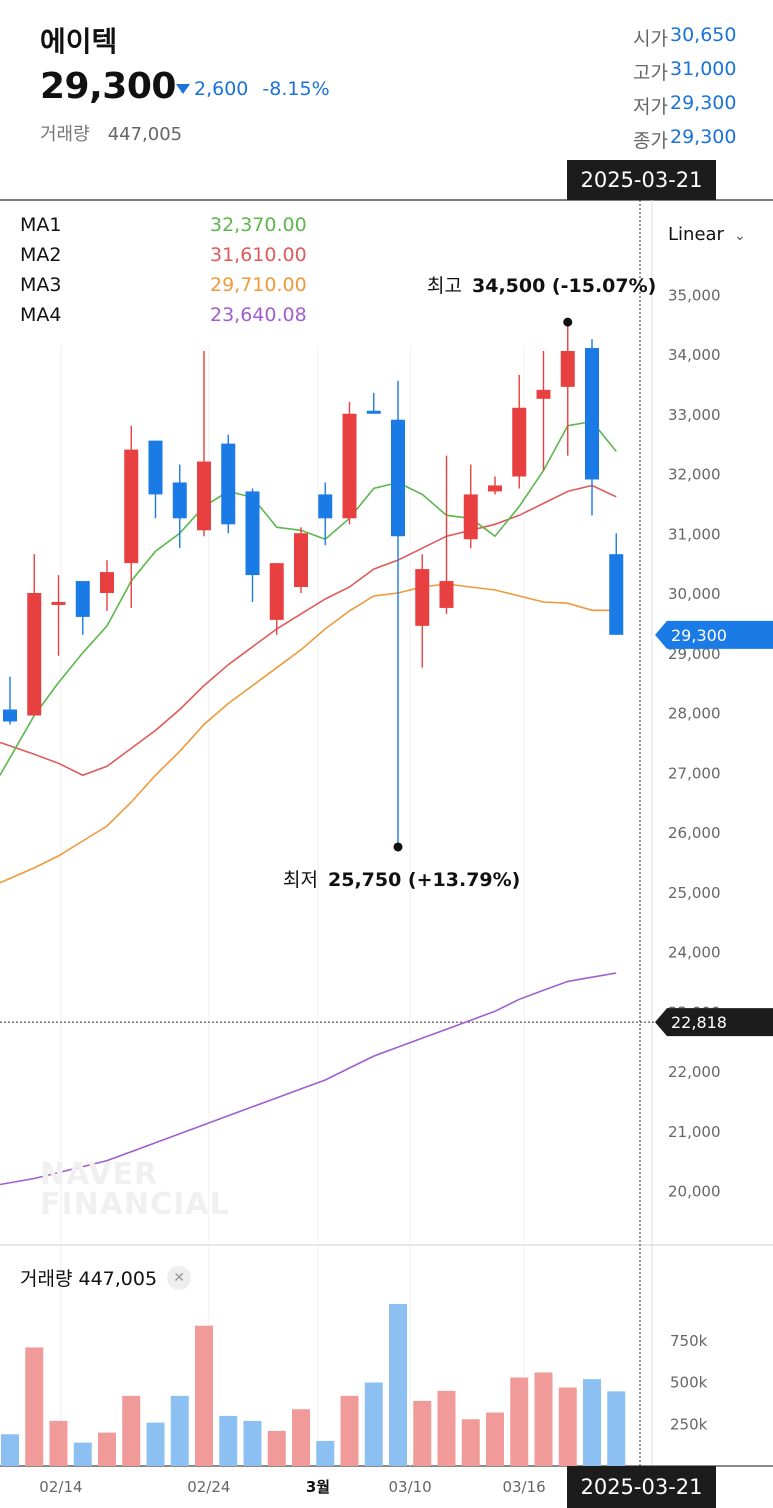  I want to click on price-change: 2,600 -8.15%, so click(253, 89).